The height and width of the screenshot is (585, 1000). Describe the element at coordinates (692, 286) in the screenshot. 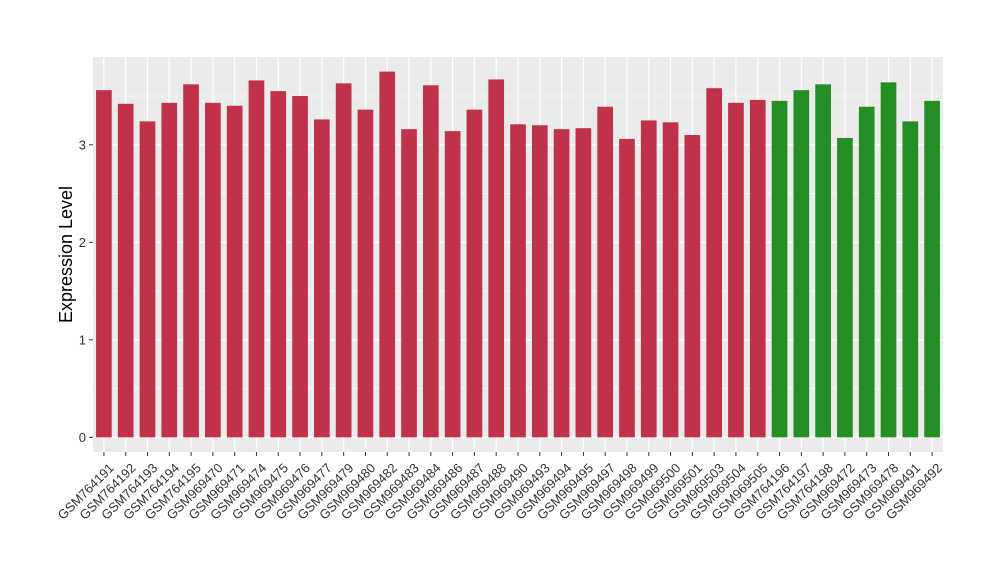

I see `bar-GSM969501` at that location.